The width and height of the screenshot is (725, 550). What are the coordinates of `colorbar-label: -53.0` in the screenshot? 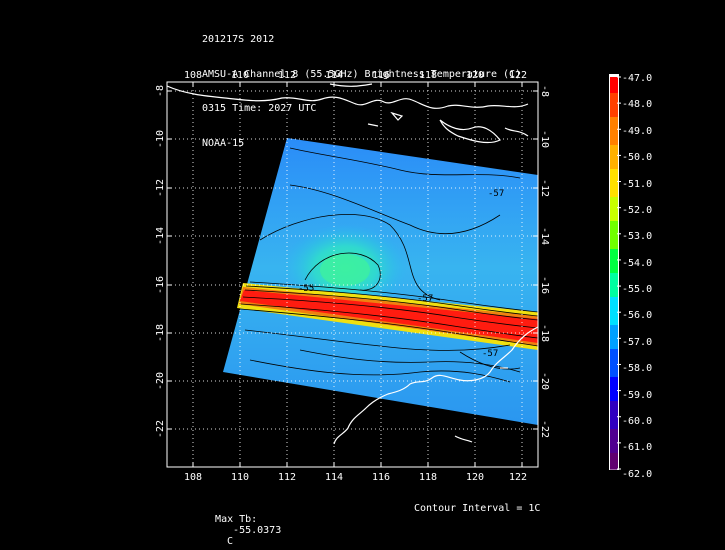 It's located at (637, 236).